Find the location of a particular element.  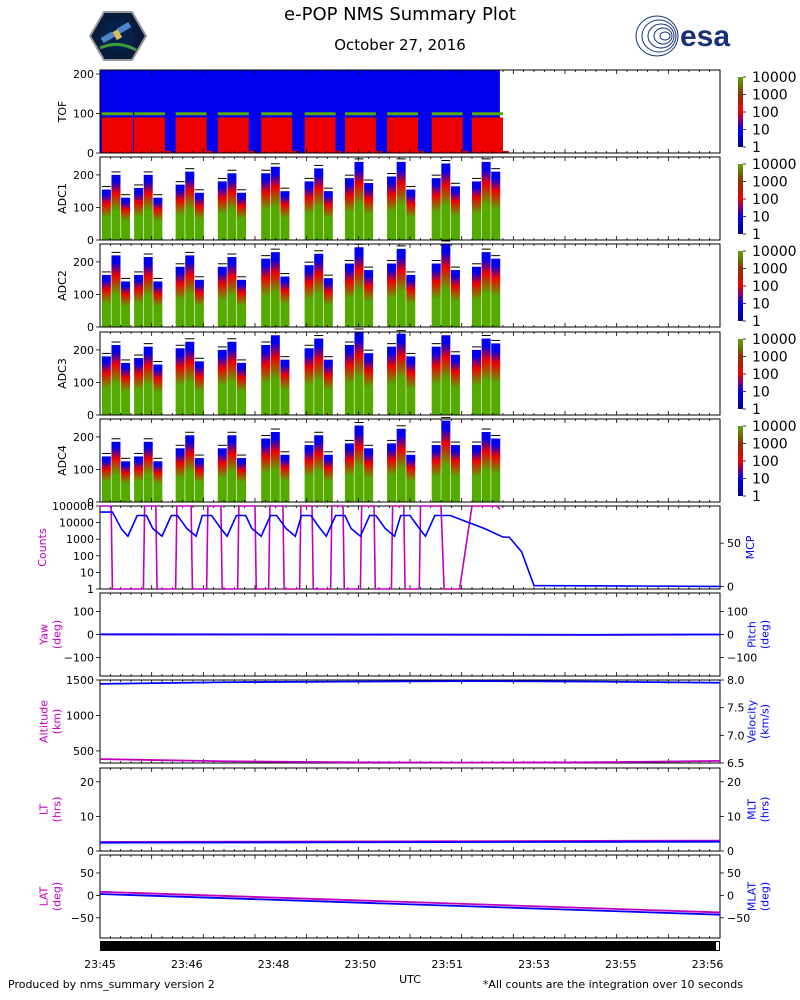

x-tick-label: 23:46 is located at coordinates (187, 964).